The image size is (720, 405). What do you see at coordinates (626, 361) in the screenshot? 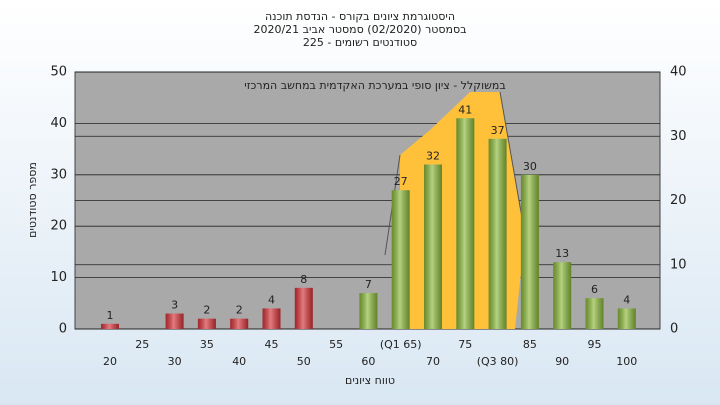
I see `x-tick-label: 100` at bounding box center [626, 361].